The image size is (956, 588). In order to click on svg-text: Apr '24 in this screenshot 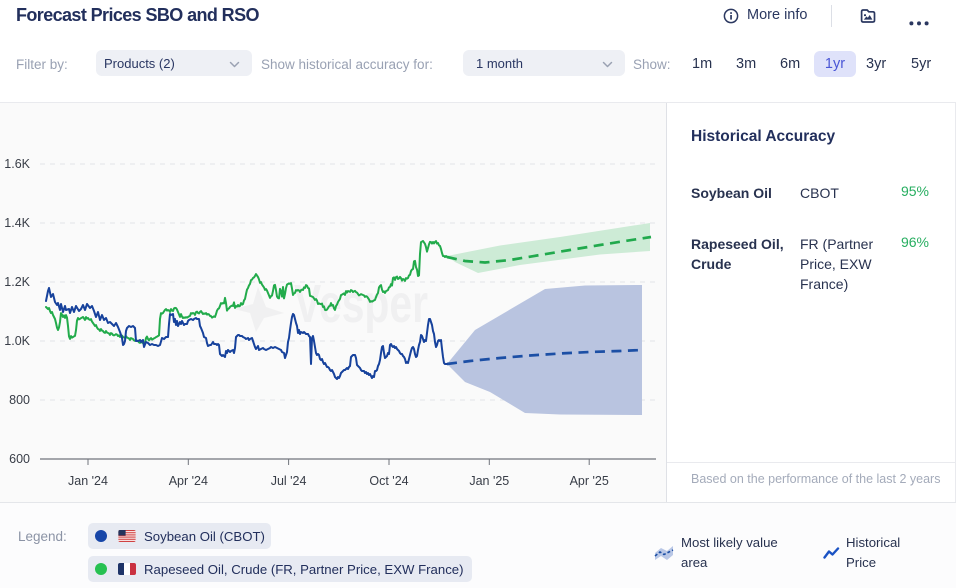, I will do `click(188, 481)`.